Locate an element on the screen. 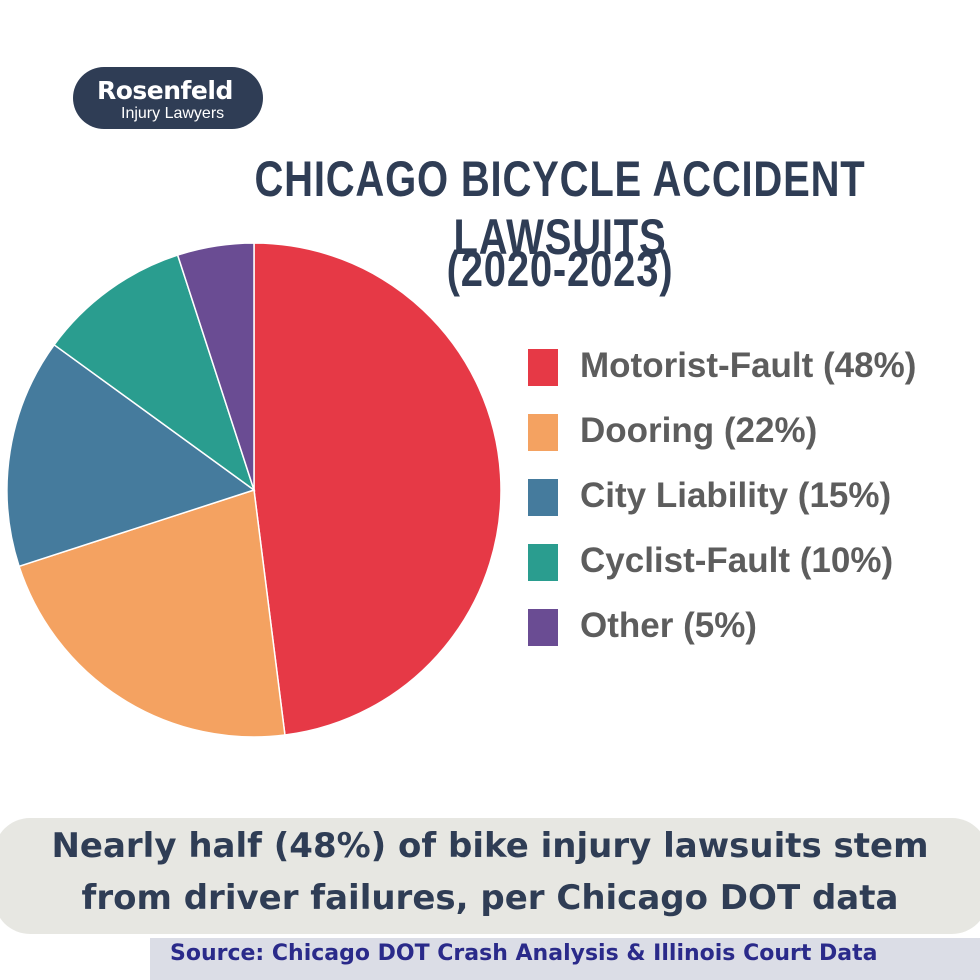  logo-subtitle: Injury Lawyers is located at coordinates (173, 113).